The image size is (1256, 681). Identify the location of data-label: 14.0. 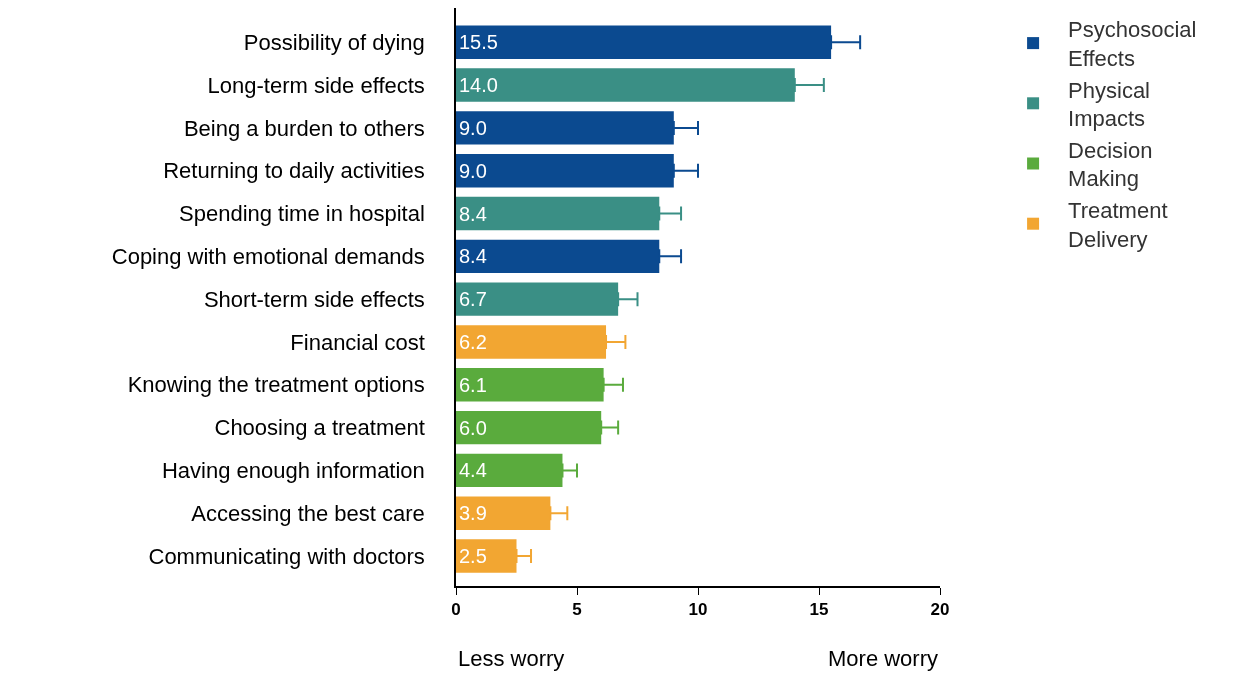
(478, 85).